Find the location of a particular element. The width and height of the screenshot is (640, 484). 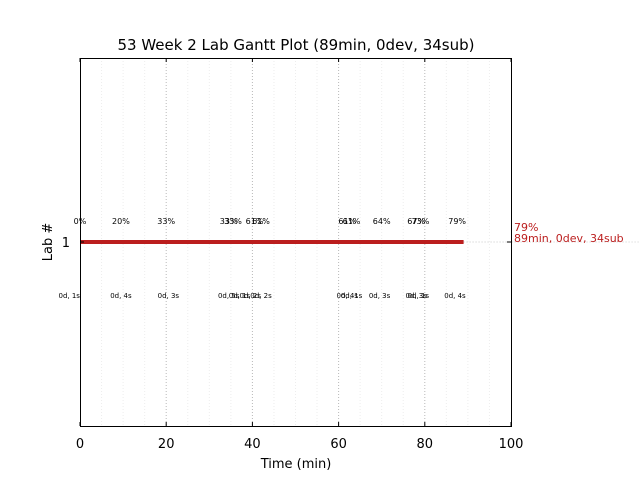

percent-annotation: 20% is located at coordinates (121, 221).